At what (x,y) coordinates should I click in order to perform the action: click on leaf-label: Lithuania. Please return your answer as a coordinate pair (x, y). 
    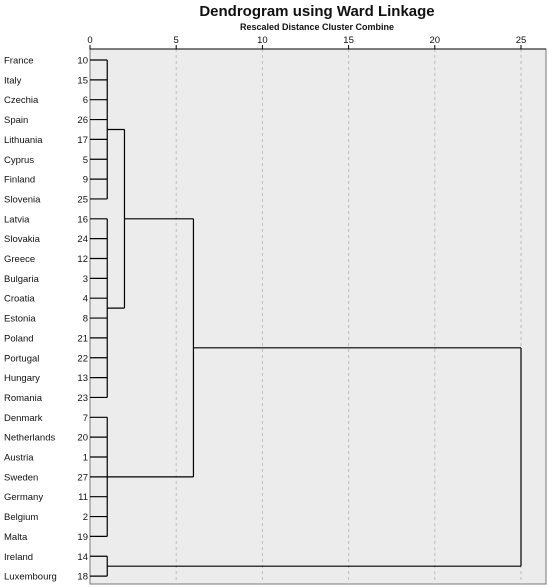
    Looking at the image, I should click on (23, 140).